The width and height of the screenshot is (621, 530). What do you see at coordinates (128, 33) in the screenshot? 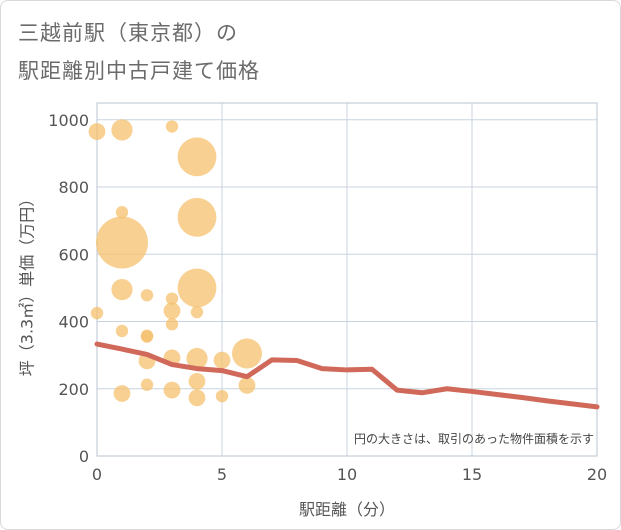
I see `chart-title-line1: 三越前駅（東京都）の` at bounding box center [128, 33].